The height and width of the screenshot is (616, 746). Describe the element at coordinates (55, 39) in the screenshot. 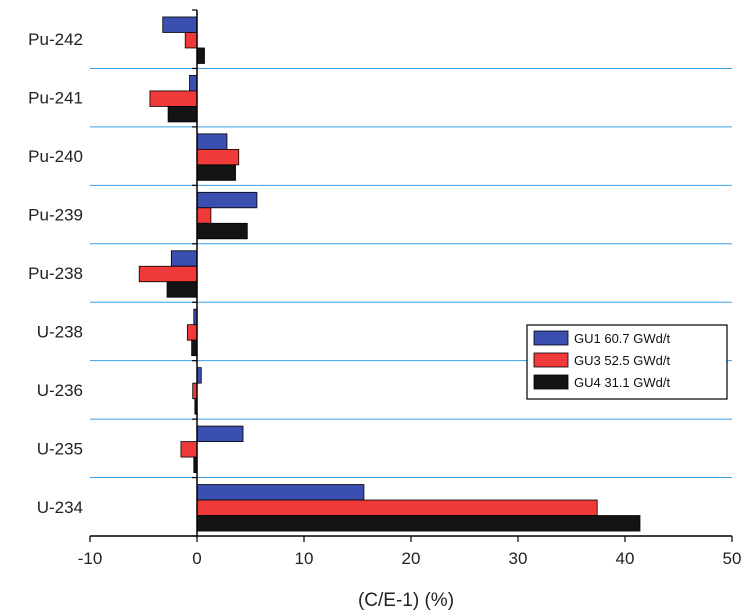

I see `category-label: Pu-242` at that location.